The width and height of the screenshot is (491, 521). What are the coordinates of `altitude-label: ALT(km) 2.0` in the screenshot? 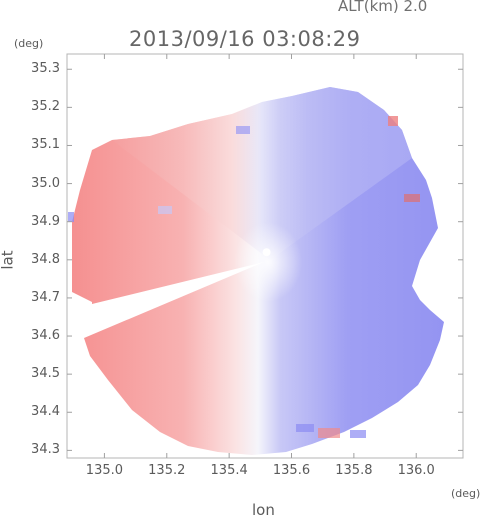 It's located at (383, 7).